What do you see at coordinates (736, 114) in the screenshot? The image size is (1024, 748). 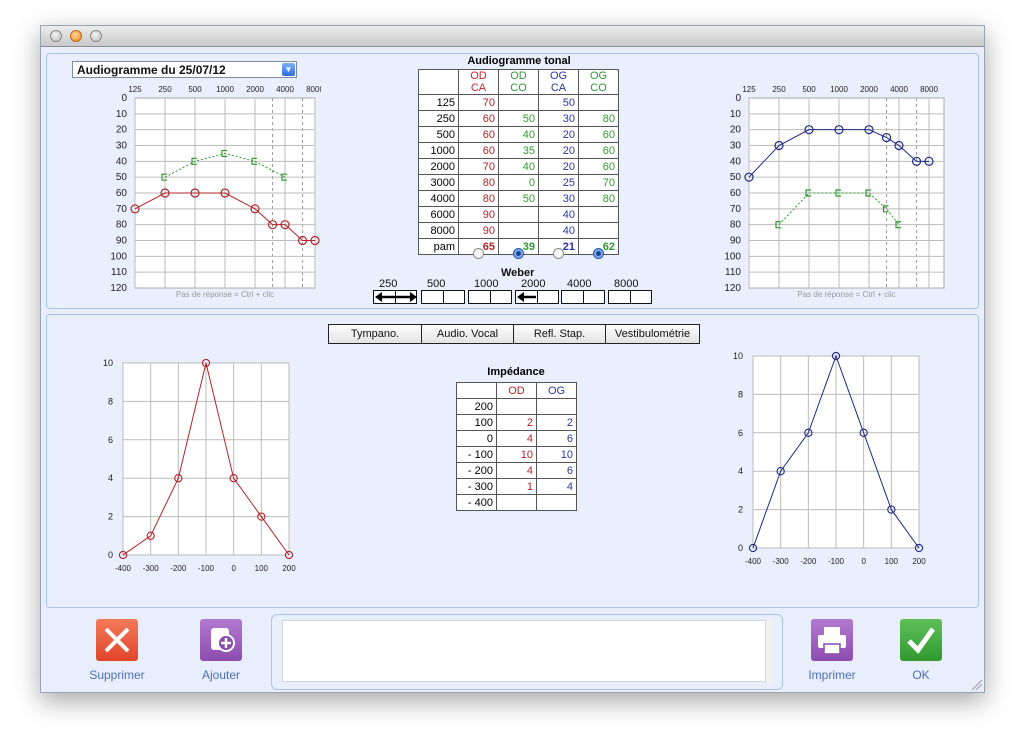 I see `db-tick-label: 10` at bounding box center [736, 114].